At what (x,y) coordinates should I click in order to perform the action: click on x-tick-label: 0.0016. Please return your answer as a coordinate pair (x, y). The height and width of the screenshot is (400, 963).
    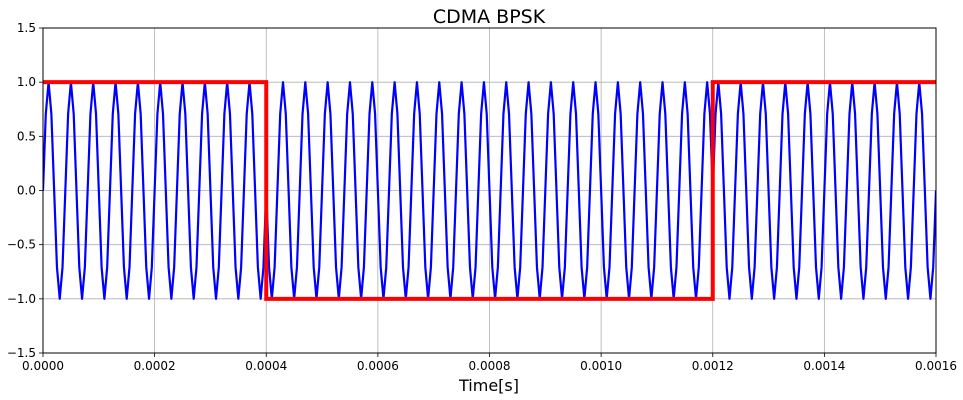
    Looking at the image, I should click on (936, 366).